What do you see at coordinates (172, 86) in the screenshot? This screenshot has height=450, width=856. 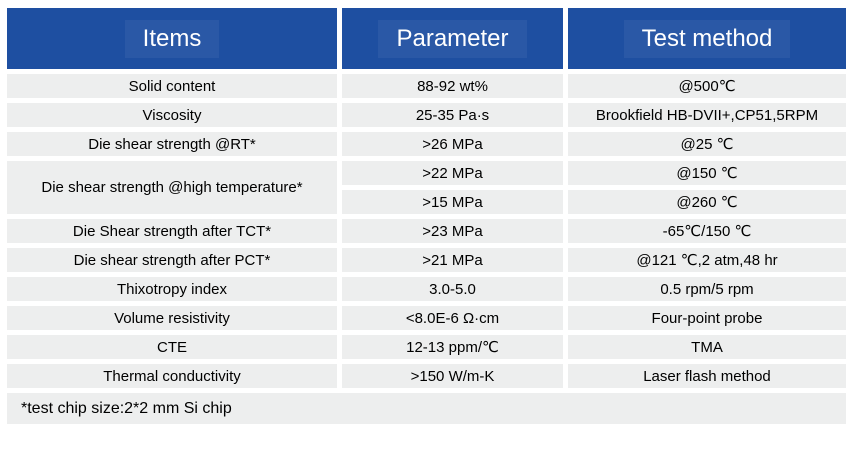 I see `item-cell: Solid content` at bounding box center [172, 86].